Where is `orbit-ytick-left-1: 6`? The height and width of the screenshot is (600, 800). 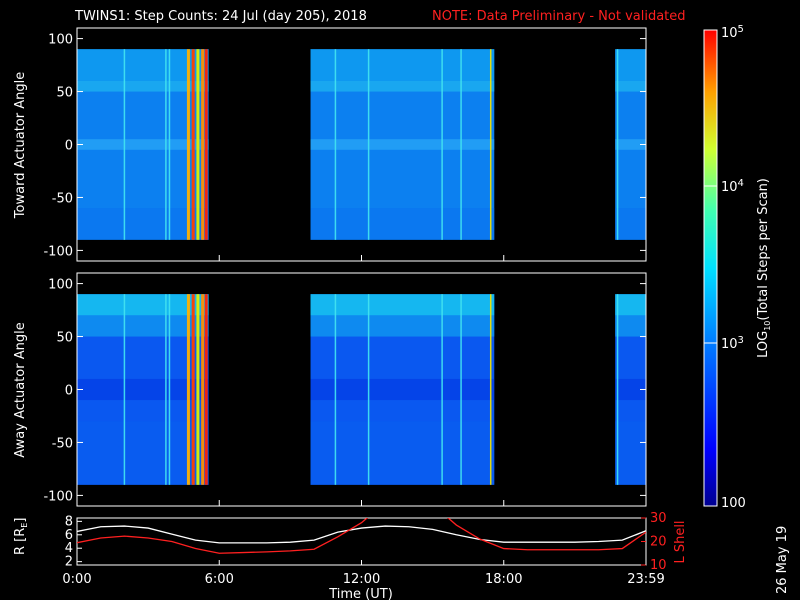 orbit-ytick-left-1: 6 is located at coordinates (69, 535).